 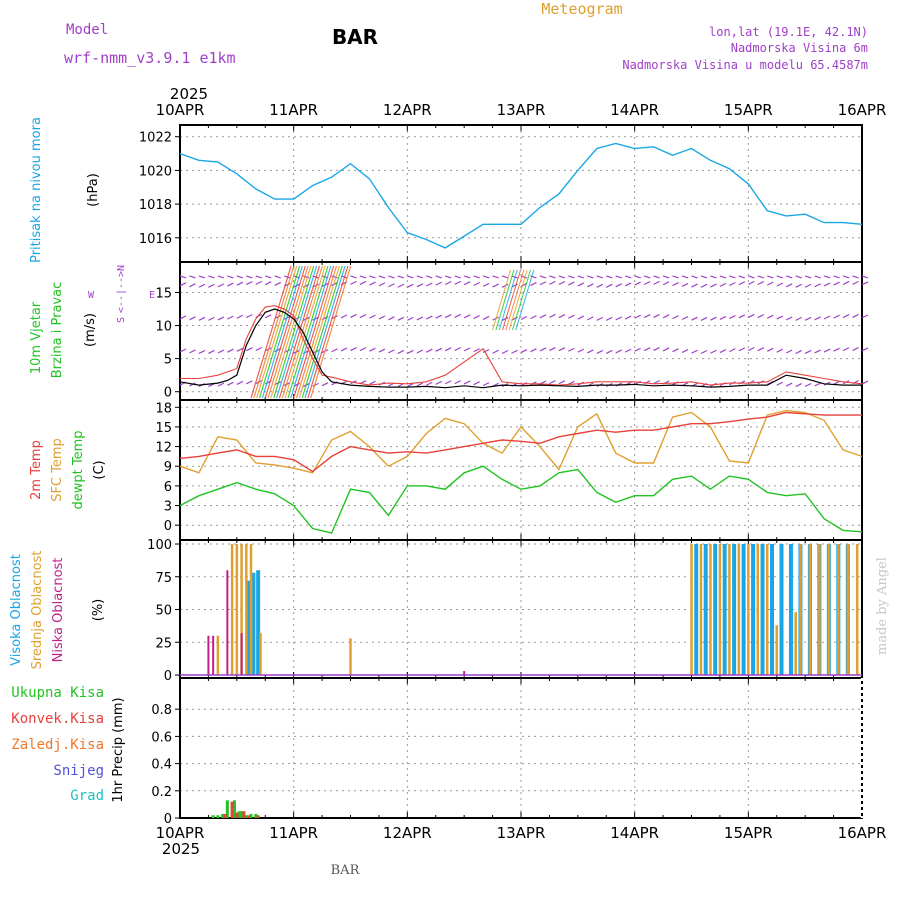 What do you see at coordinates (521, 499) in the screenshot?
I see `dewpoint-line` at bounding box center [521, 499].